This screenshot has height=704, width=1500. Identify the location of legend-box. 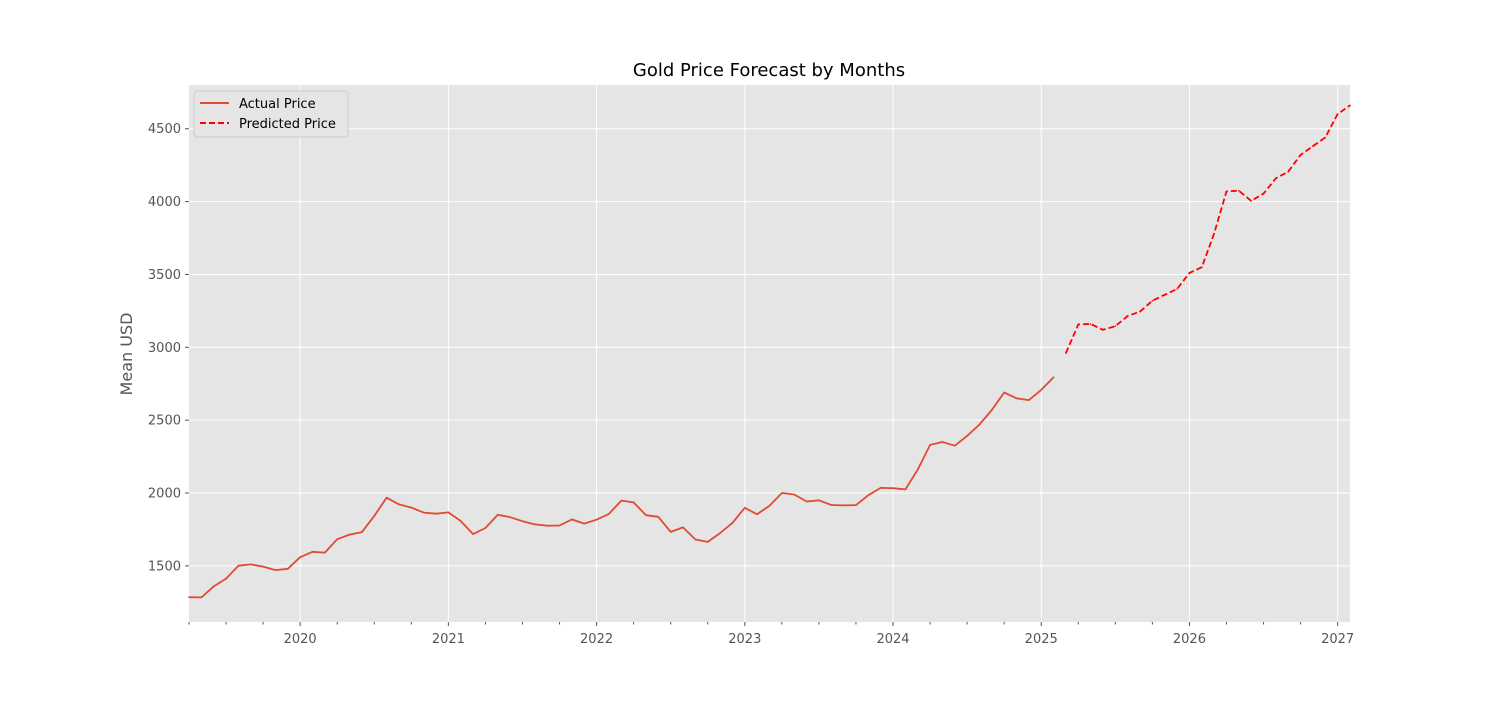
(271, 114).